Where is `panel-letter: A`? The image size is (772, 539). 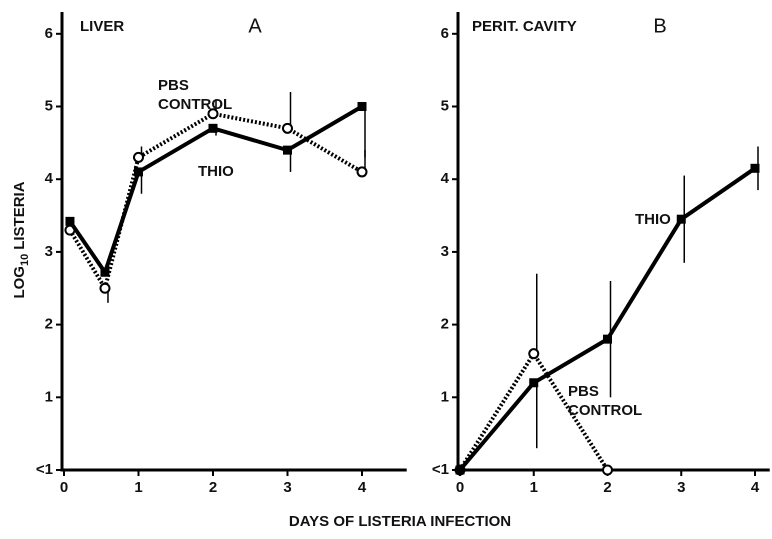 panel-letter: A is located at coordinates (255, 26).